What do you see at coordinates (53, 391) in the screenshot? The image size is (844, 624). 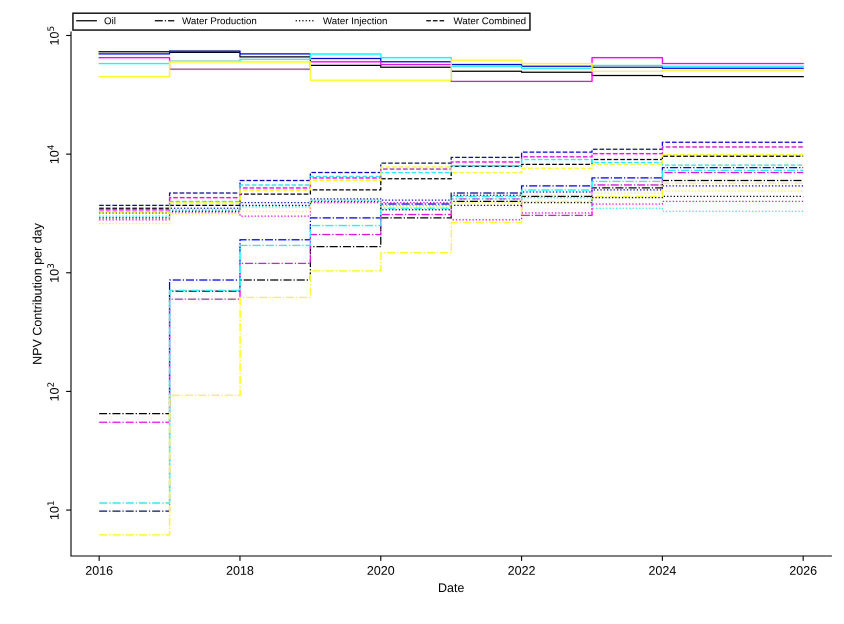 I see `y-tick-label: 10$^{2}$` at bounding box center [53, 391].